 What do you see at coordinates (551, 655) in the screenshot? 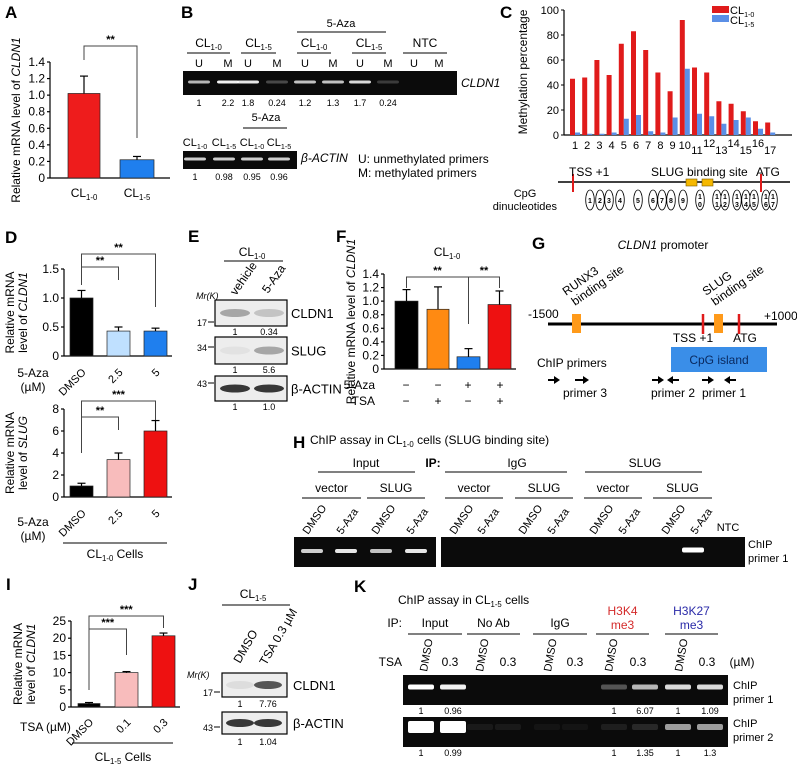
I see `lane-label: DMSO` at bounding box center [551, 655].